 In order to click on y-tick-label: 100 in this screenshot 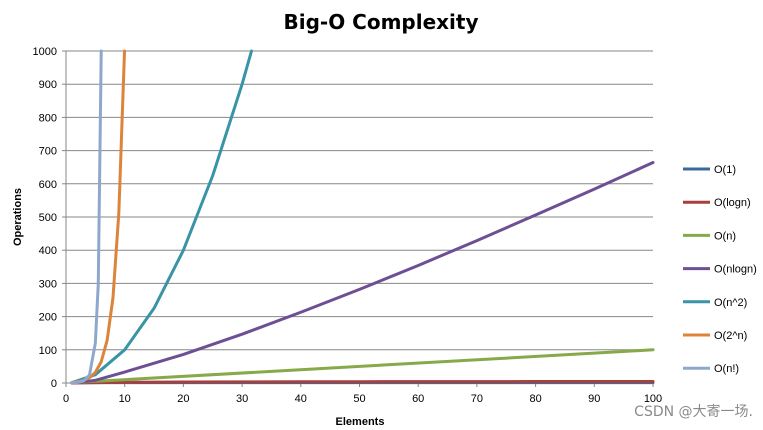, I will do `click(48, 351)`.